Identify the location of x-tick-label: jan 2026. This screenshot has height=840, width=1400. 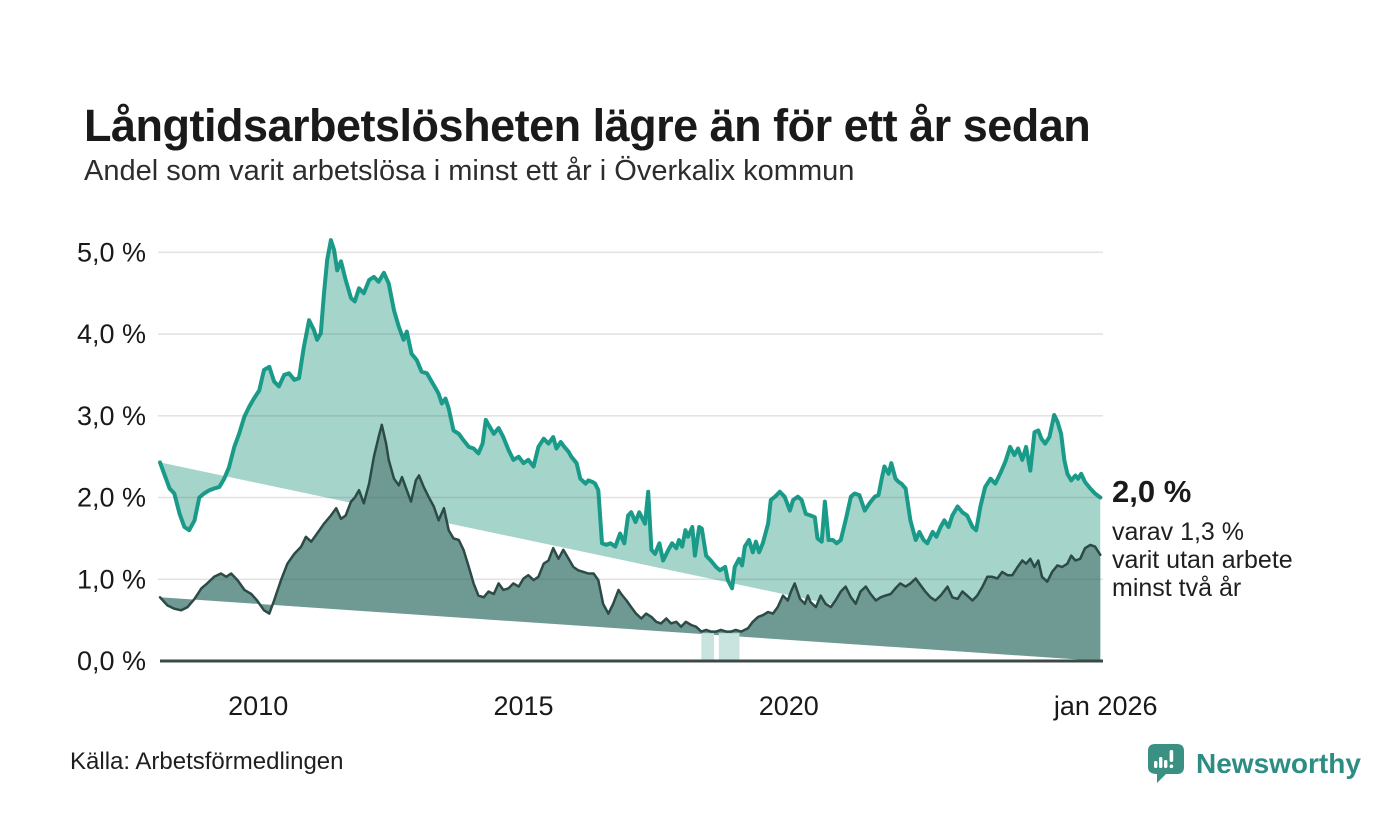
(1105, 706).